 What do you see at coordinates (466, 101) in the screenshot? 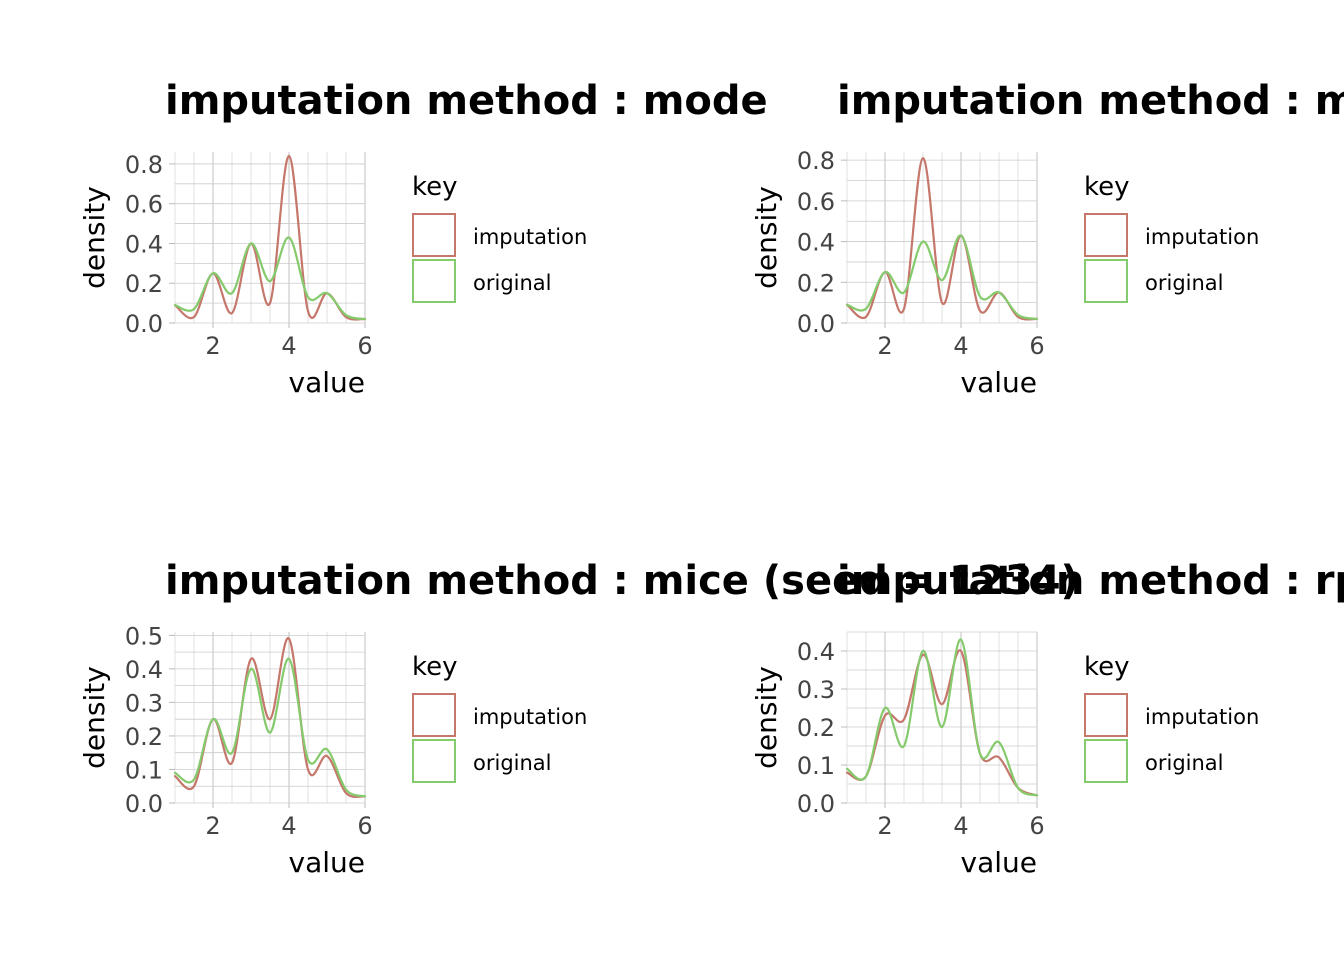
I see `panel-title: imputation method : mode` at bounding box center [466, 101].